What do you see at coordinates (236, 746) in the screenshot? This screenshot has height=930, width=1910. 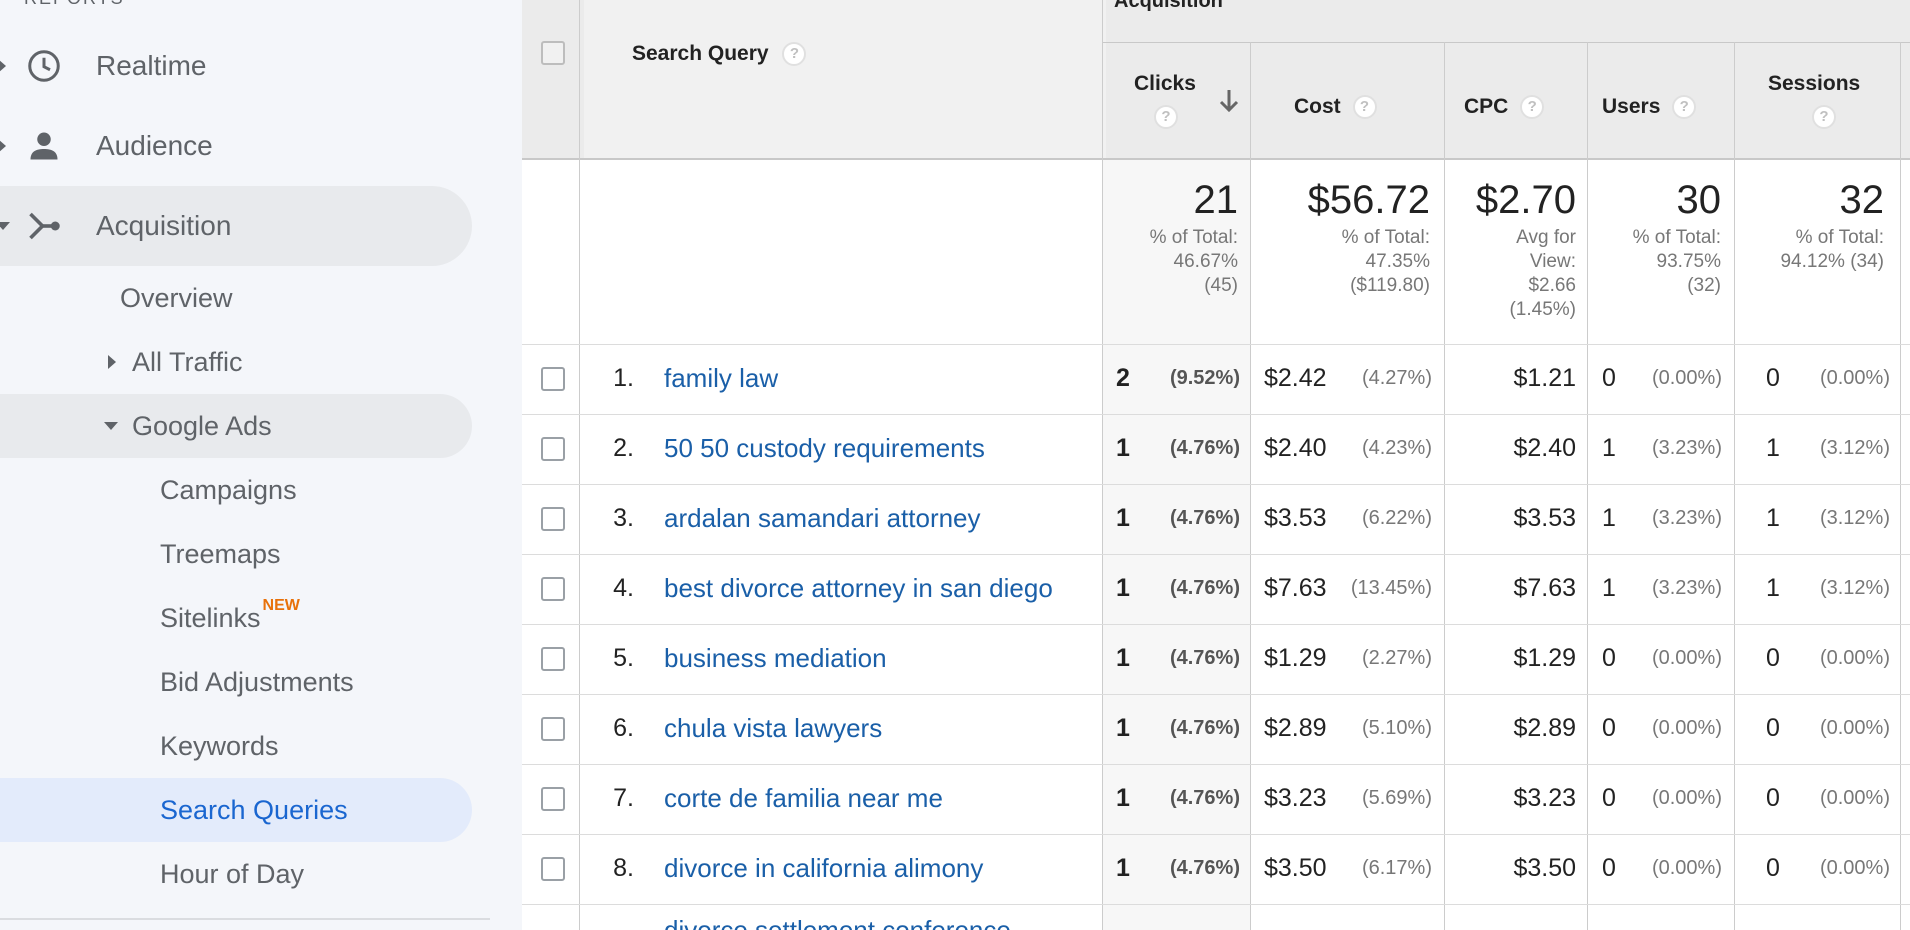 I see `nav-keywords: Keywords` at bounding box center [236, 746].